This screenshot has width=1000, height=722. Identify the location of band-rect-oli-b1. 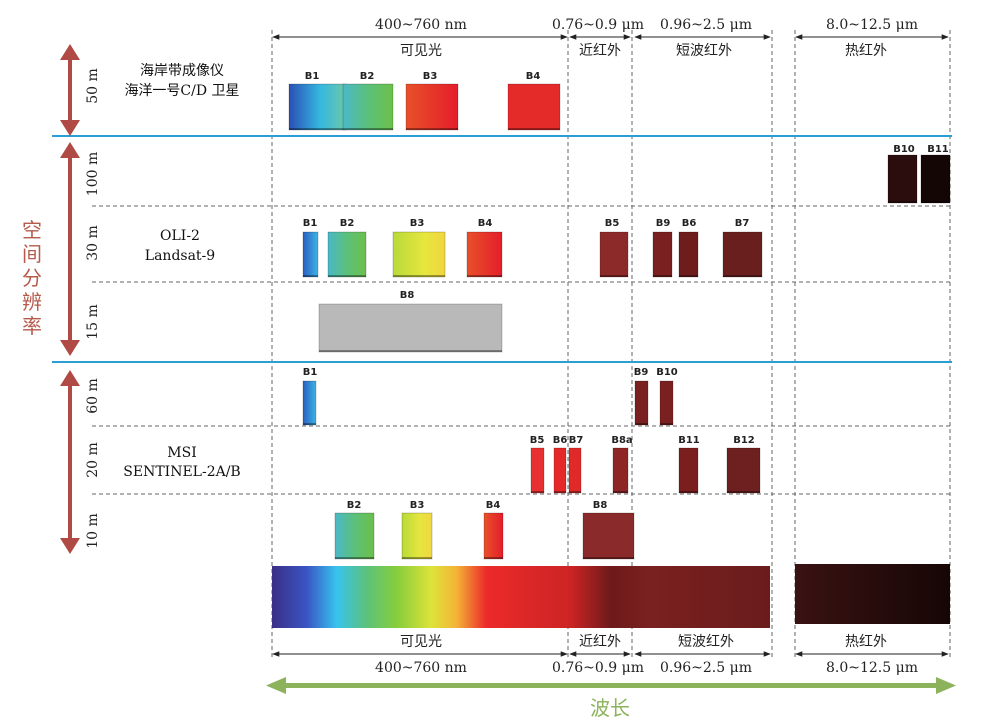
(310, 254).